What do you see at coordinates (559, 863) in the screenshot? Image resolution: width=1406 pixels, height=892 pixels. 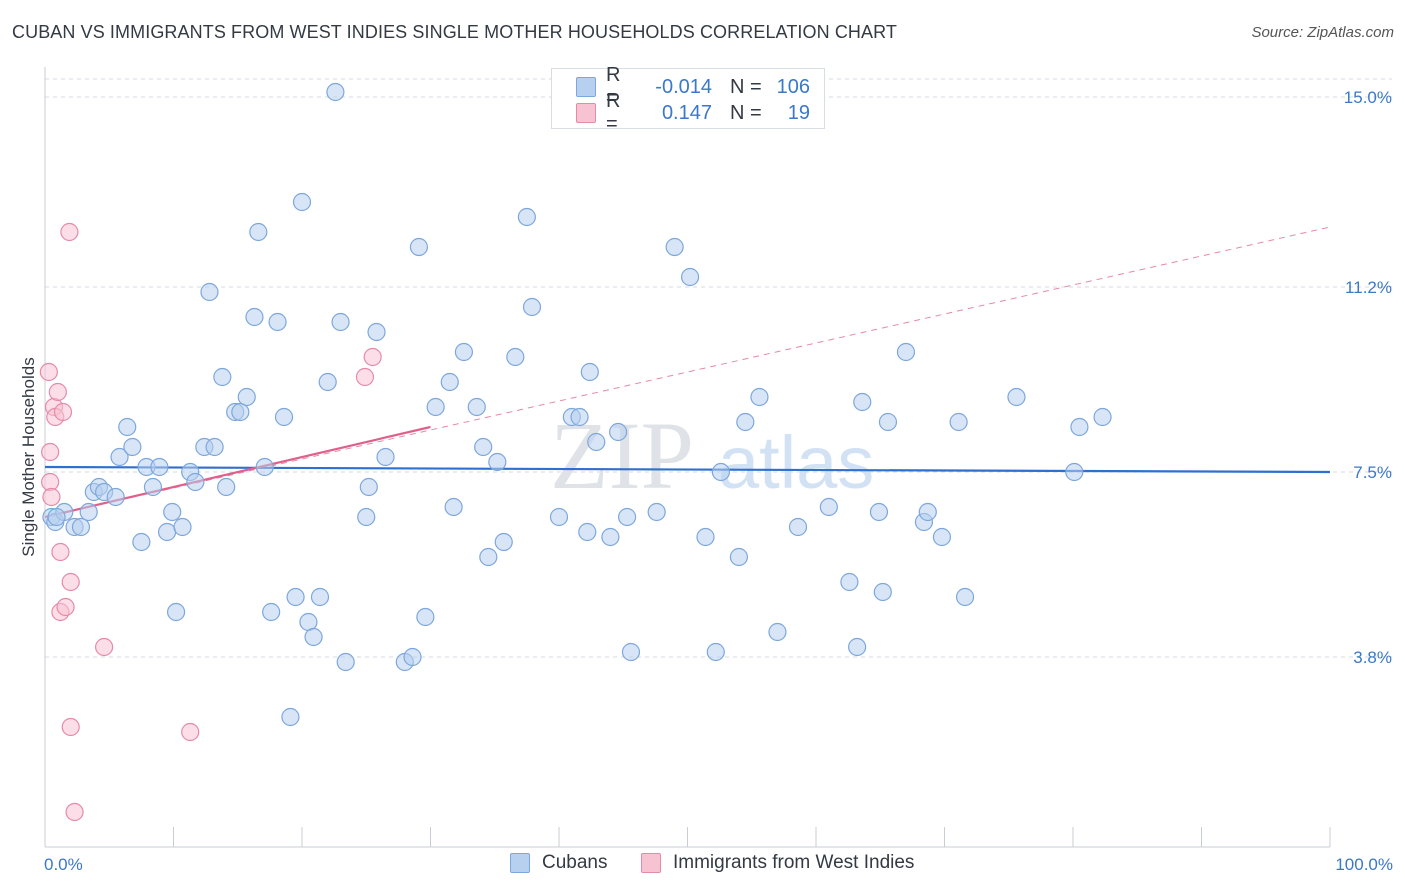 I see `legend-item-cubans: Cubans` at bounding box center [559, 863].